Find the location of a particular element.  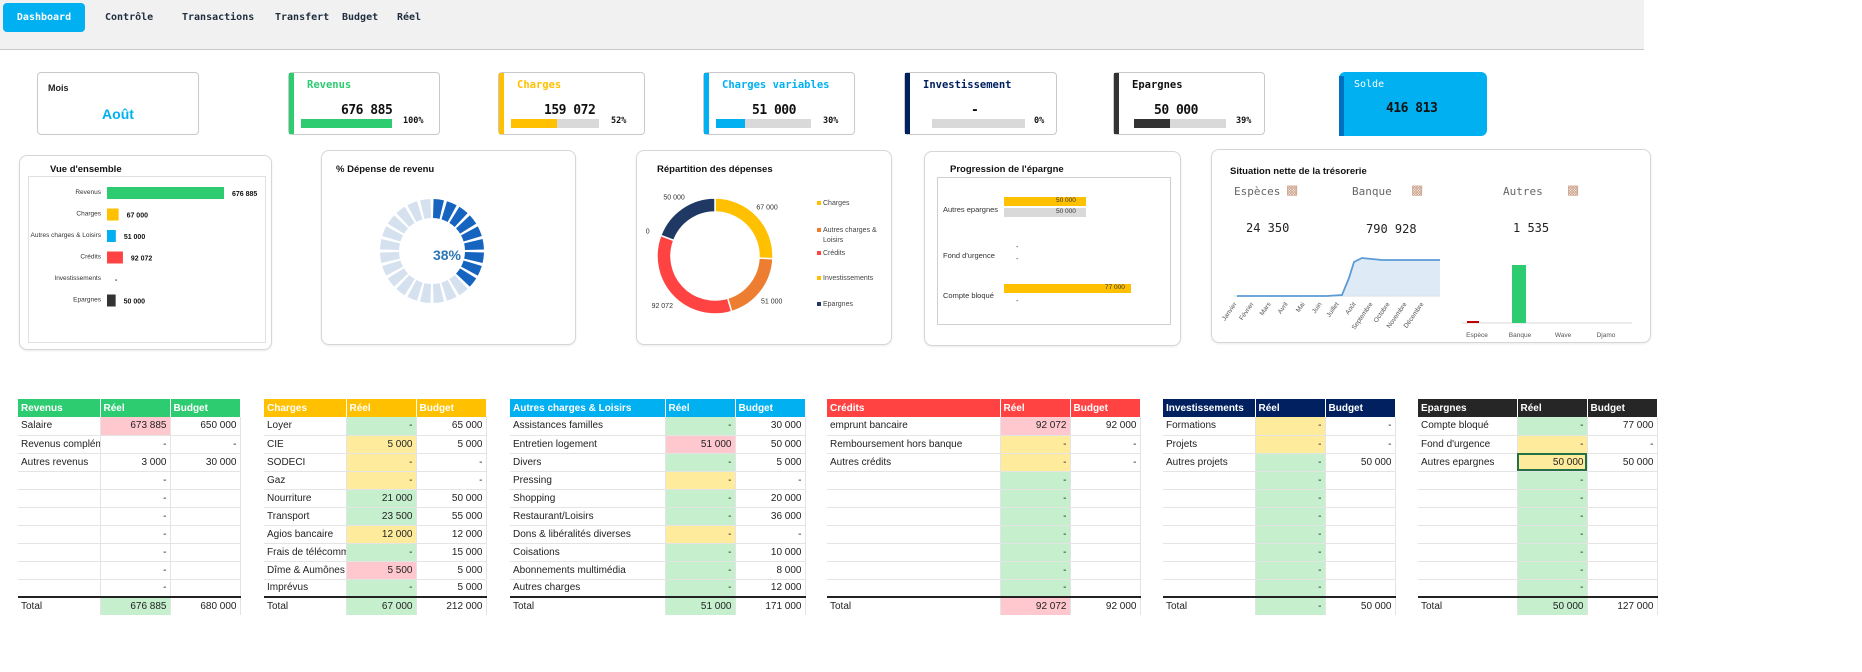

table-cell: Loyer is located at coordinates (305, 426).